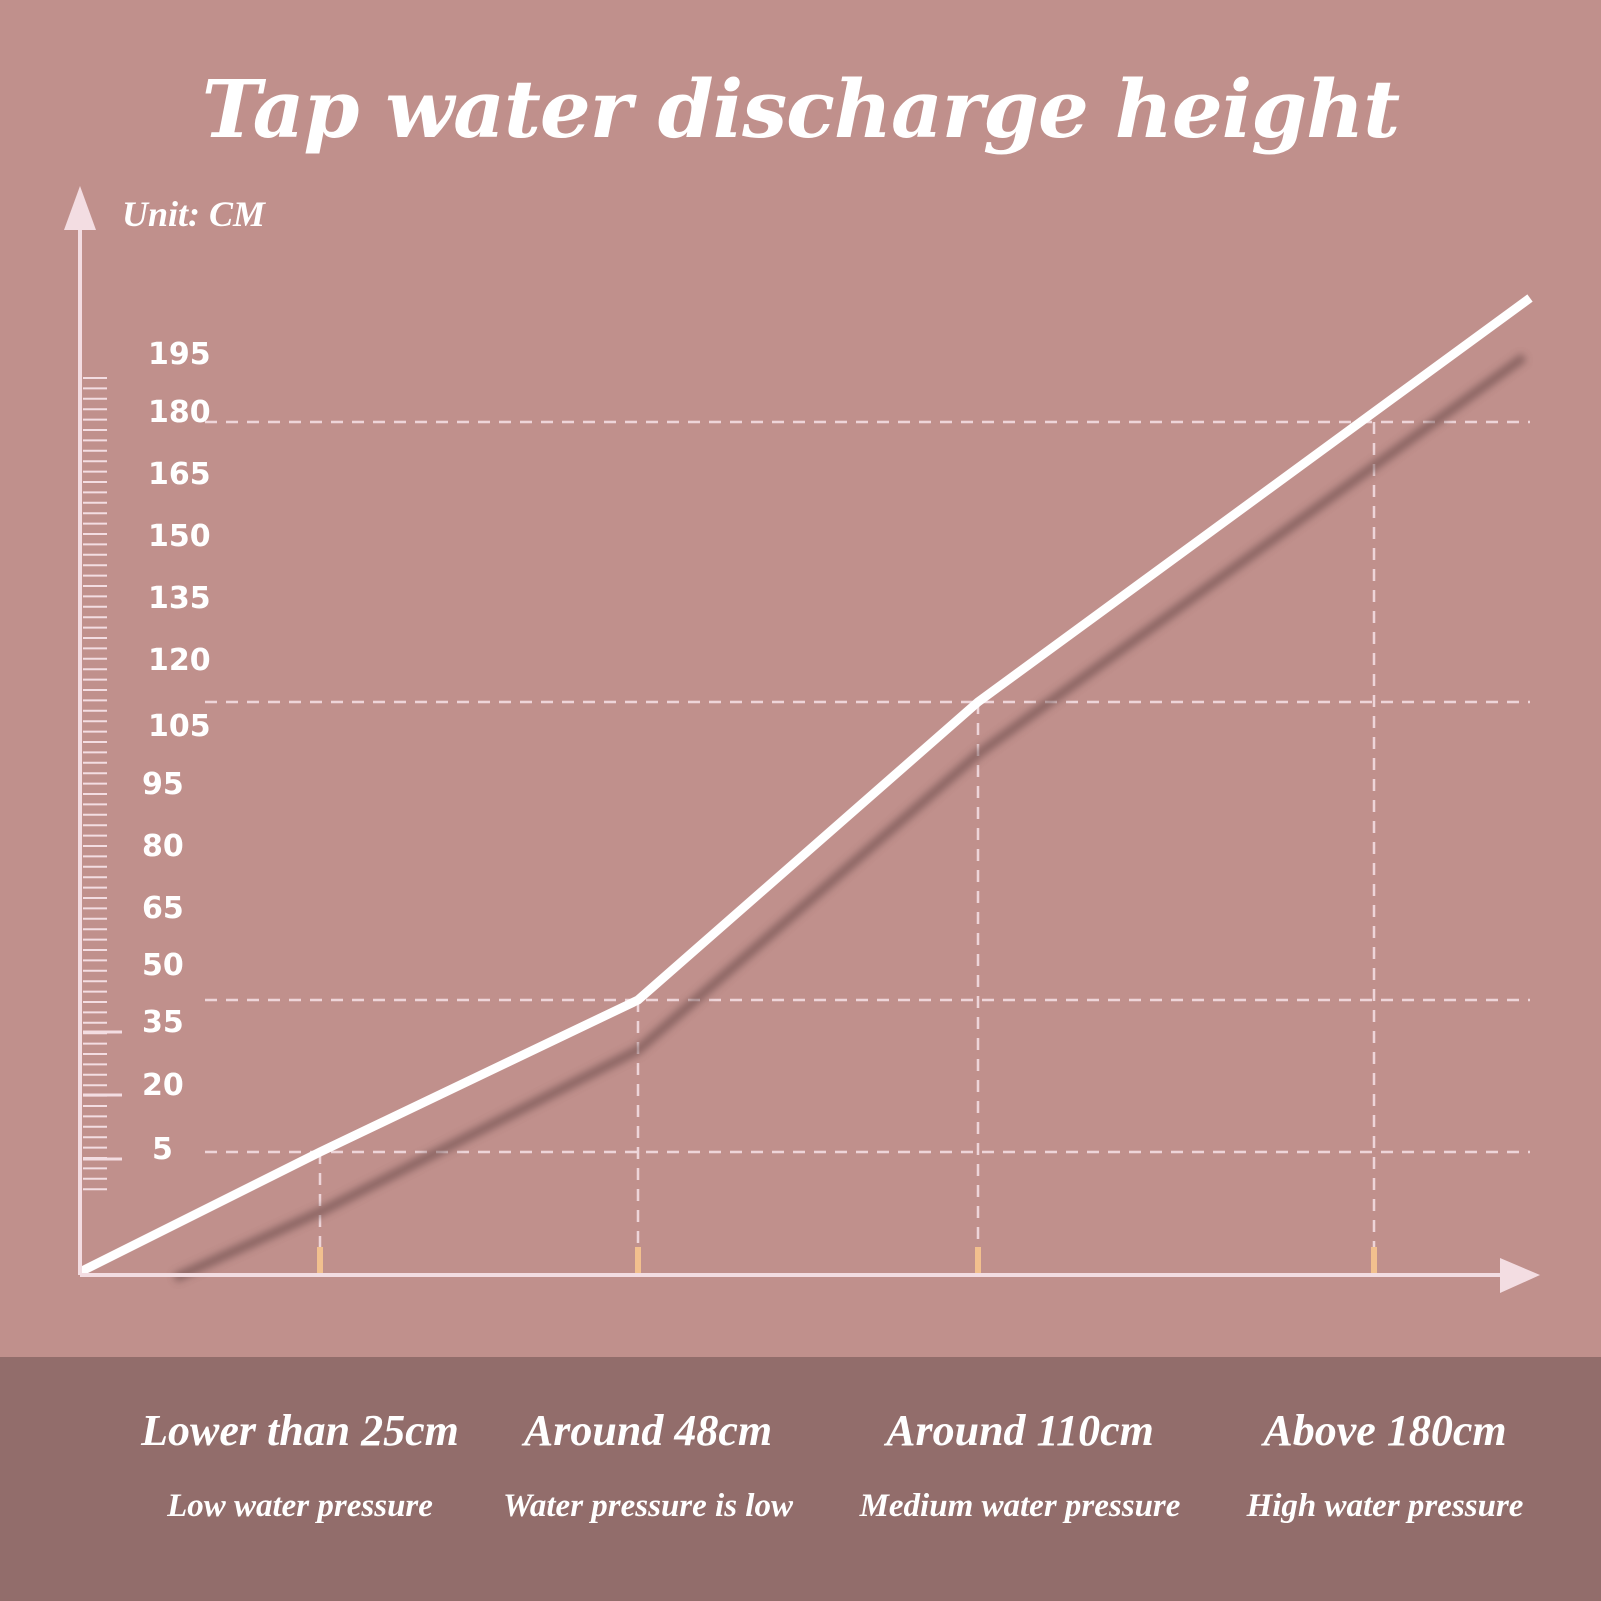 The image size is (1601, 1601). Describe the element at coordinates (1385, 1506) in the screenshot. I see `category-description: High water pressure` at that location.